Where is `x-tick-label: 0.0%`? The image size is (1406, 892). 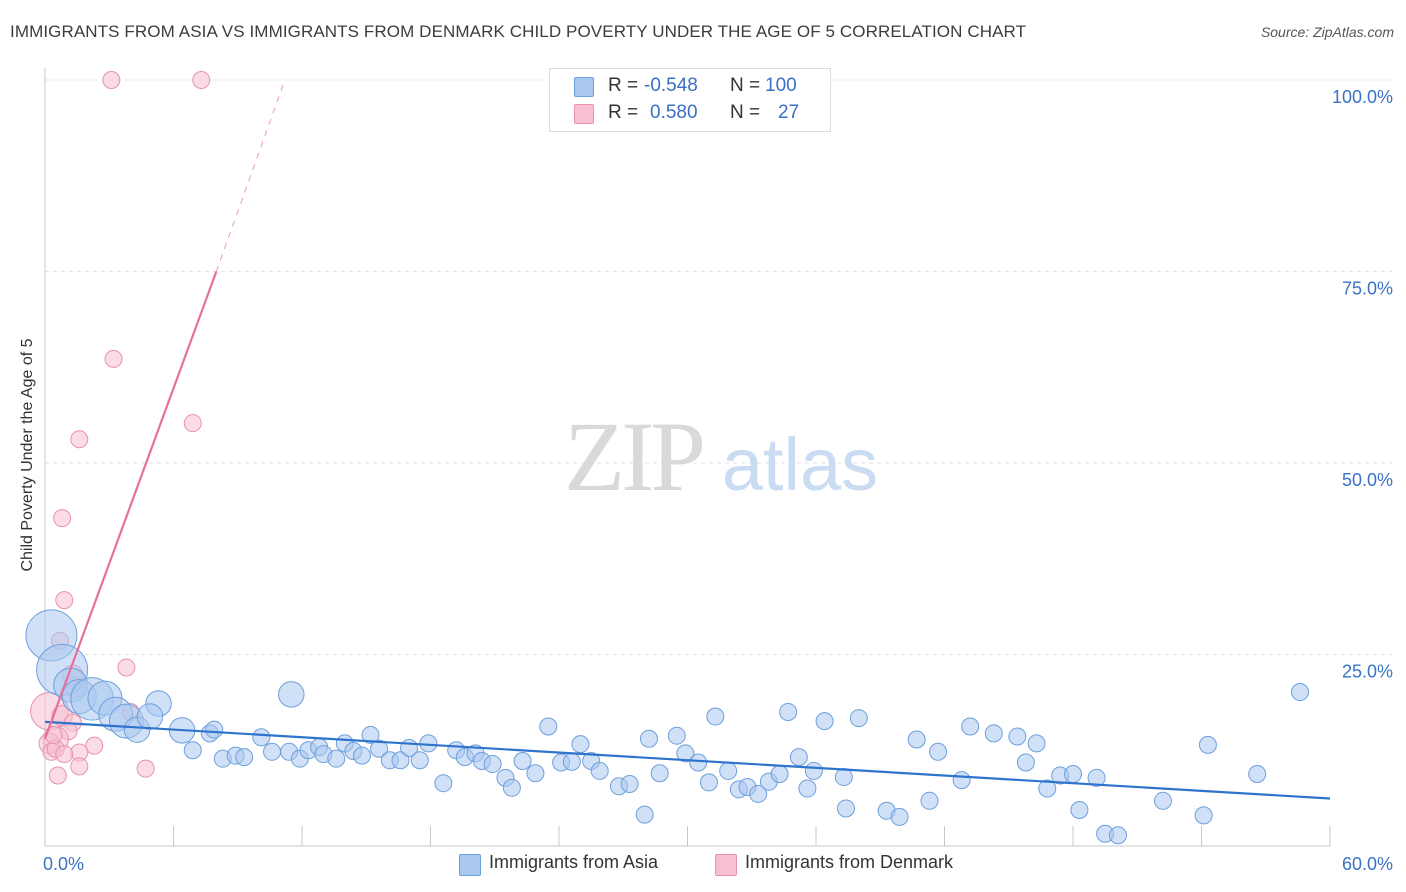
x-tick-label: 0.0% is located at coordinates (63, 864).